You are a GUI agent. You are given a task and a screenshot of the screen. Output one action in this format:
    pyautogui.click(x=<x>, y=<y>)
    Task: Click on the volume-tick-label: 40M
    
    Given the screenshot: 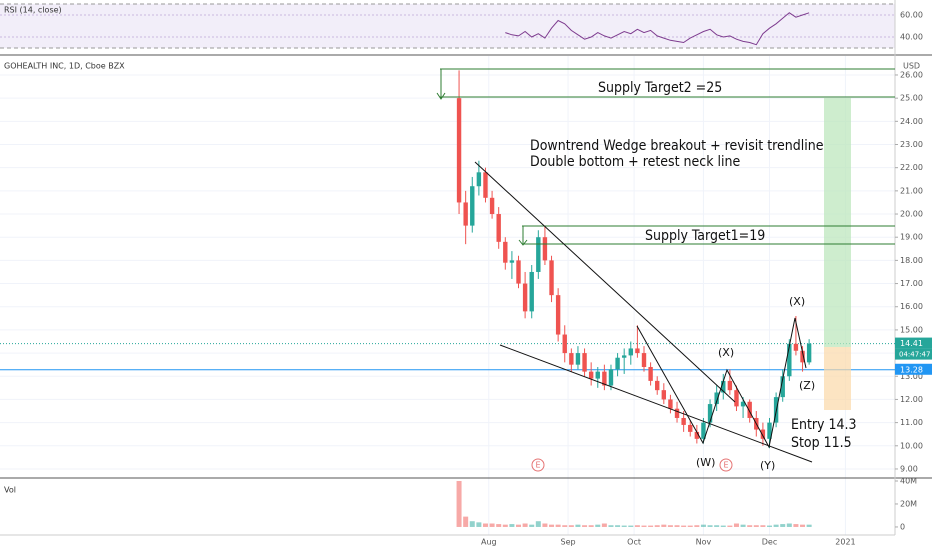 What is the action you would take?
    pyautogui.click(x=908, y=480)
    